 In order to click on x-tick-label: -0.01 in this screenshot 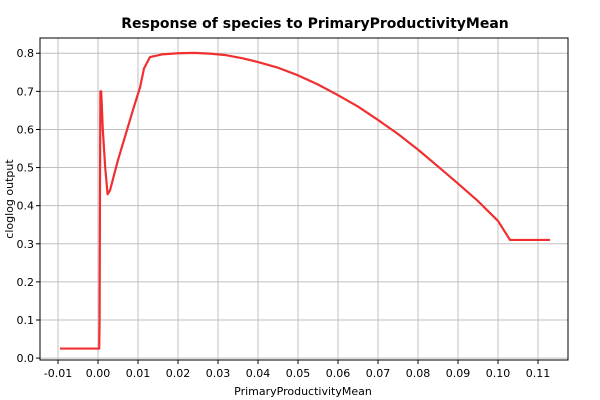, I will do `click(58, 373)`.